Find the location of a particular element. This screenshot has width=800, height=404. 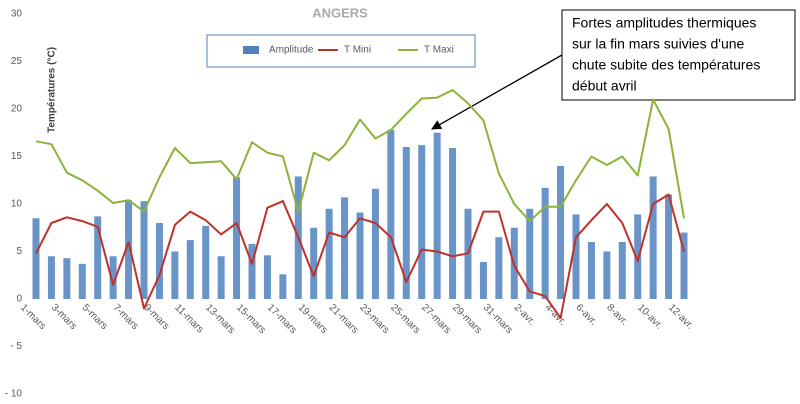

legend-label: T Mini is located at coordinates (357, 50).